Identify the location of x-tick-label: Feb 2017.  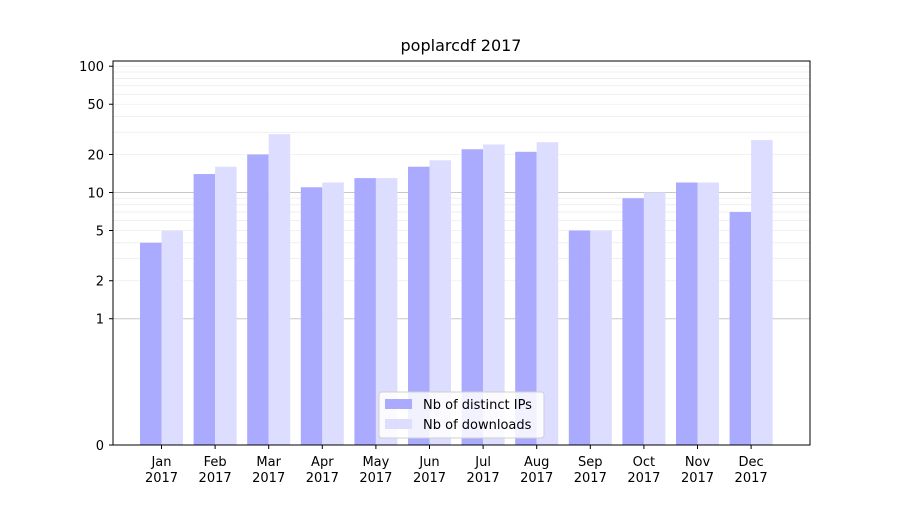
(215, 470).